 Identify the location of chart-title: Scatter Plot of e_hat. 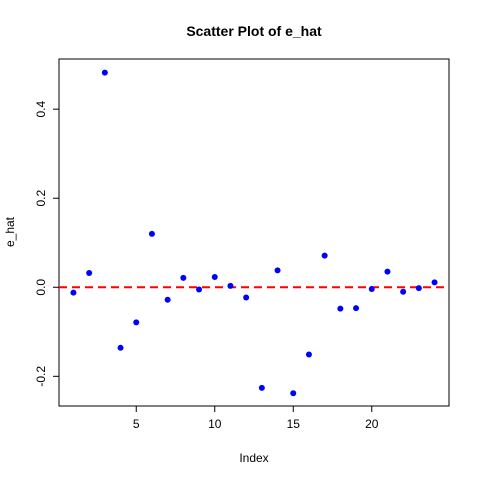
(254, 31).